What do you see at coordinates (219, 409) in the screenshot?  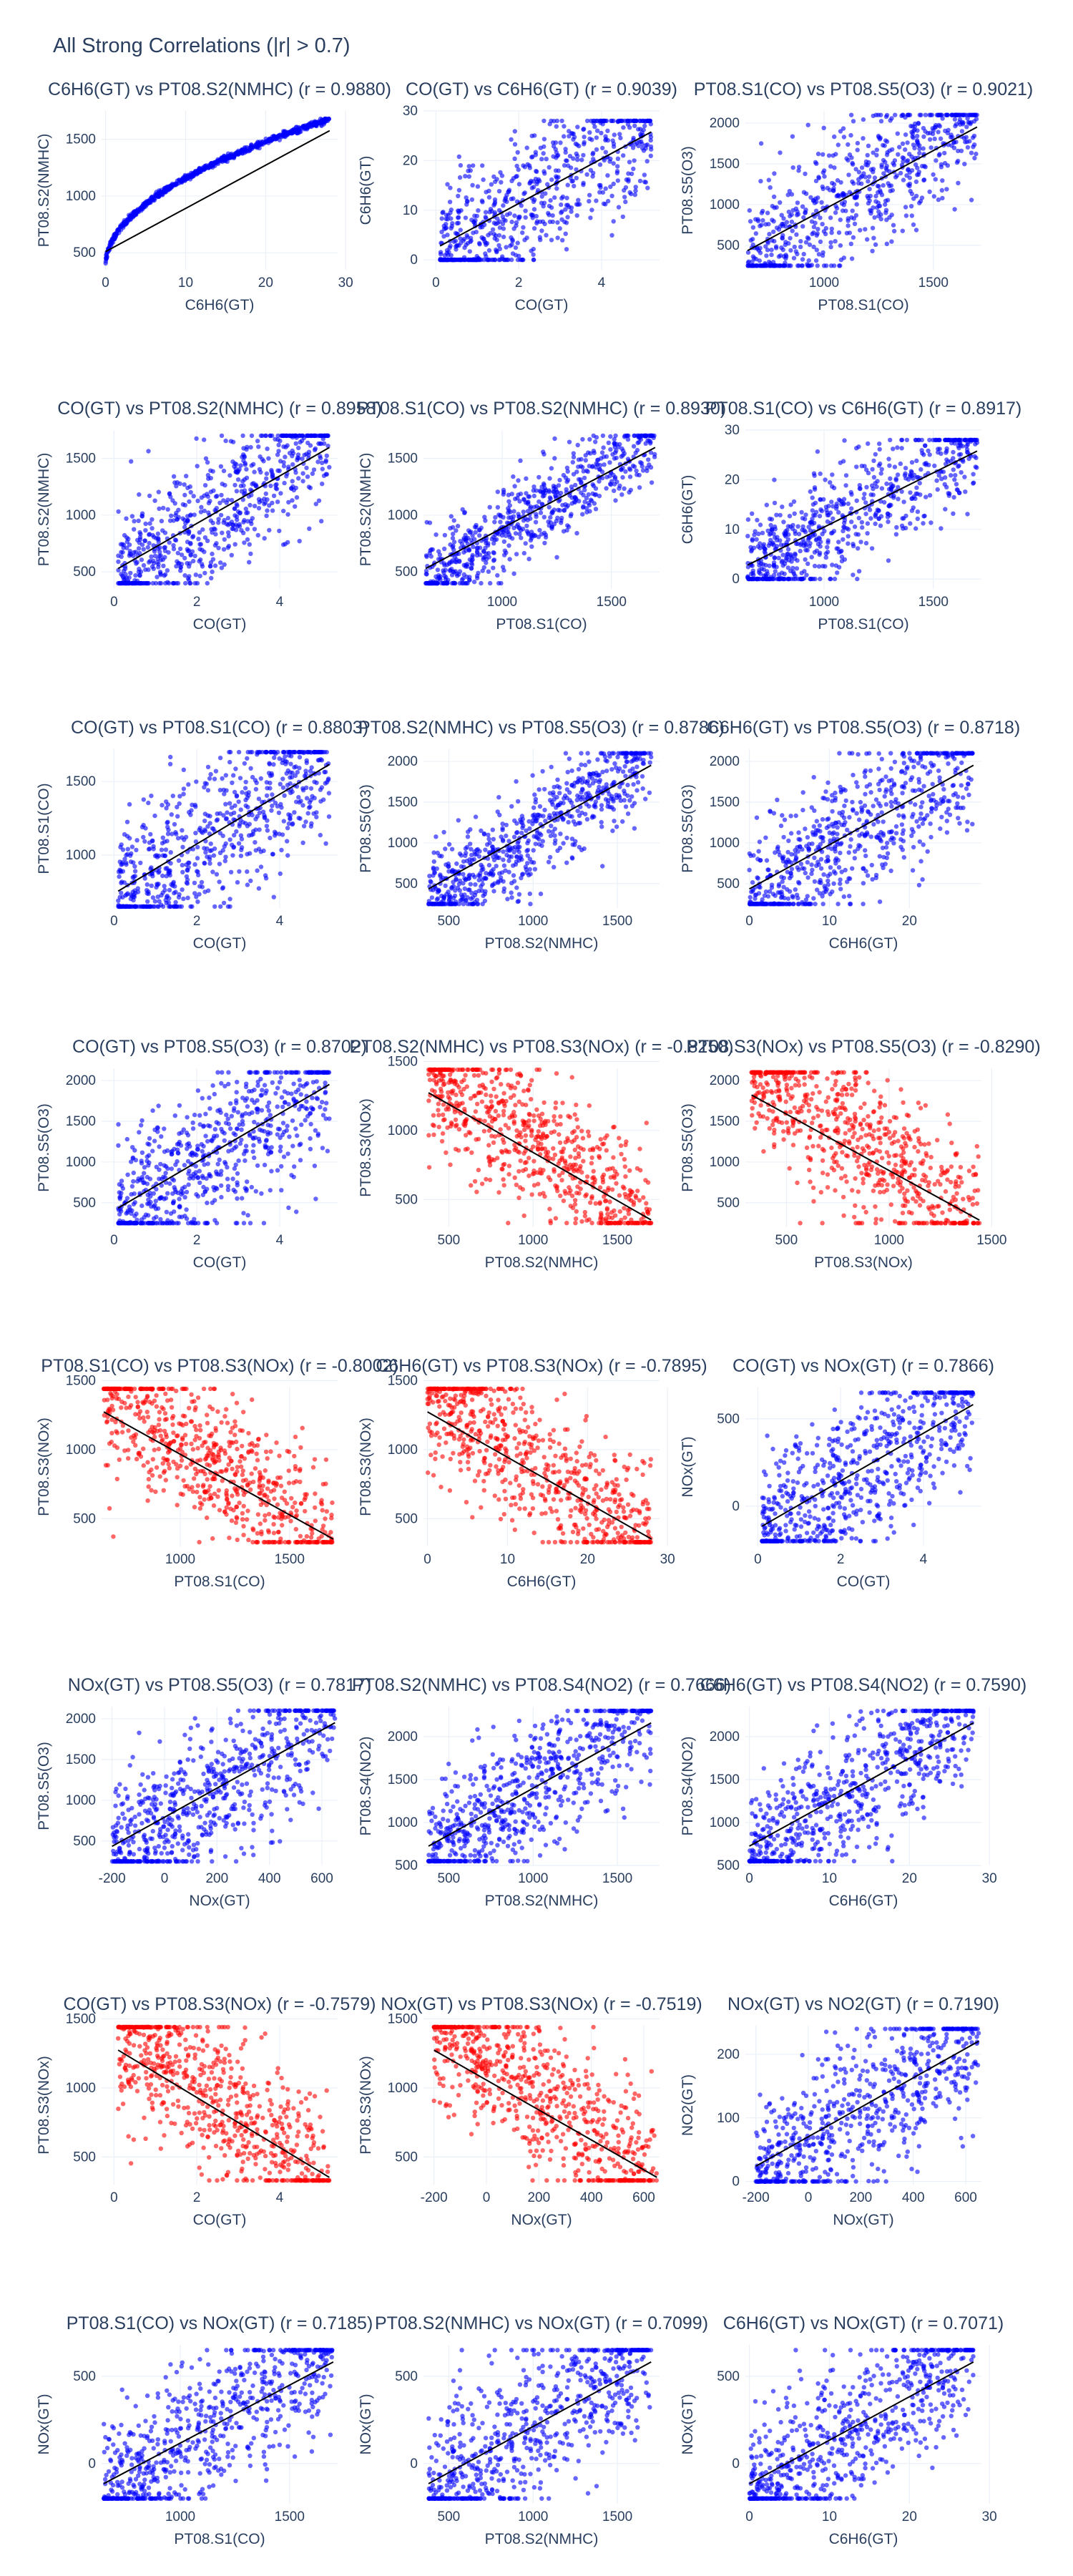 I see `panel-title: CO(GT) vs PT08.S2(NMHC) (r = 0.8958)` at bounding box center [219, 409].